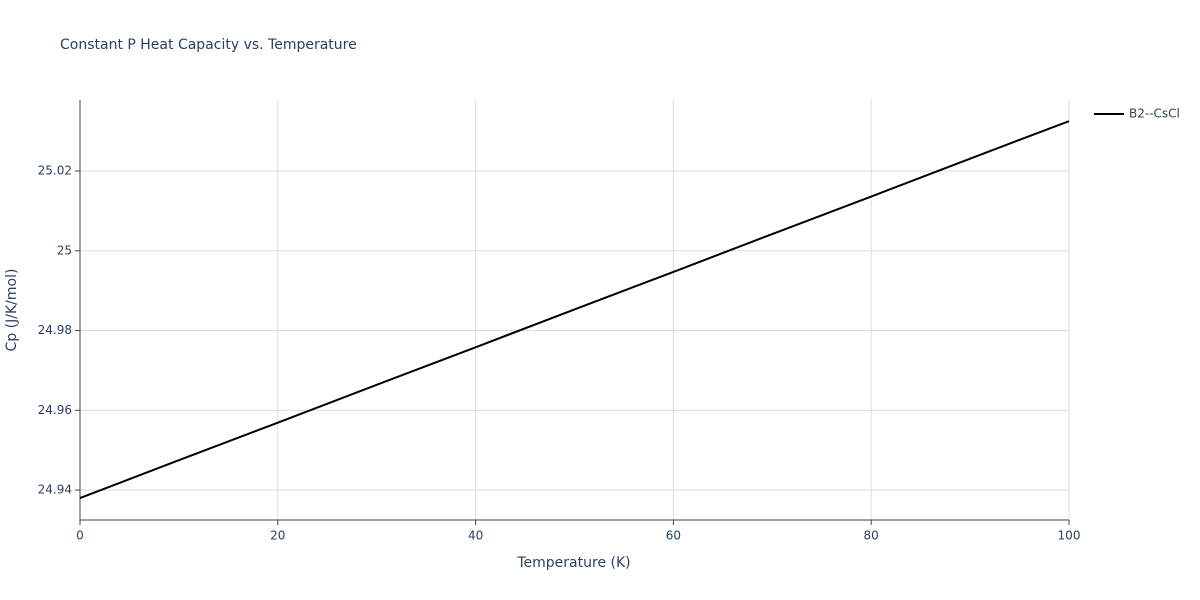 This screenshot has width=1200, height=600. Describe the element at coordinates (673, 536) in the screenshot. I see `x-tick-label: 60` at that location.